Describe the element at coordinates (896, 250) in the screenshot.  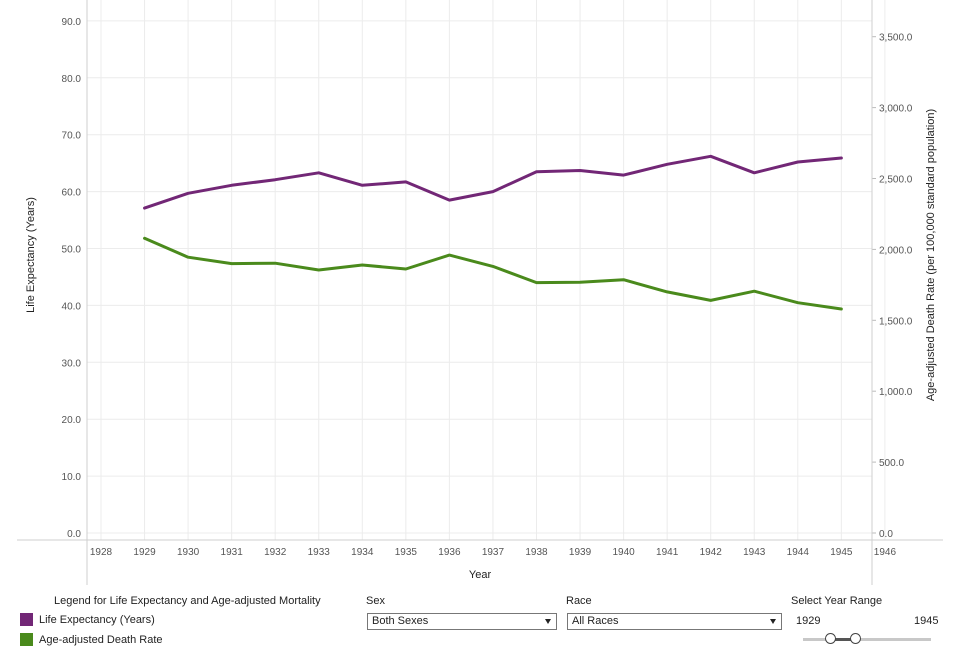
I see `y-right-tick-label: 2,000.0` at that location.